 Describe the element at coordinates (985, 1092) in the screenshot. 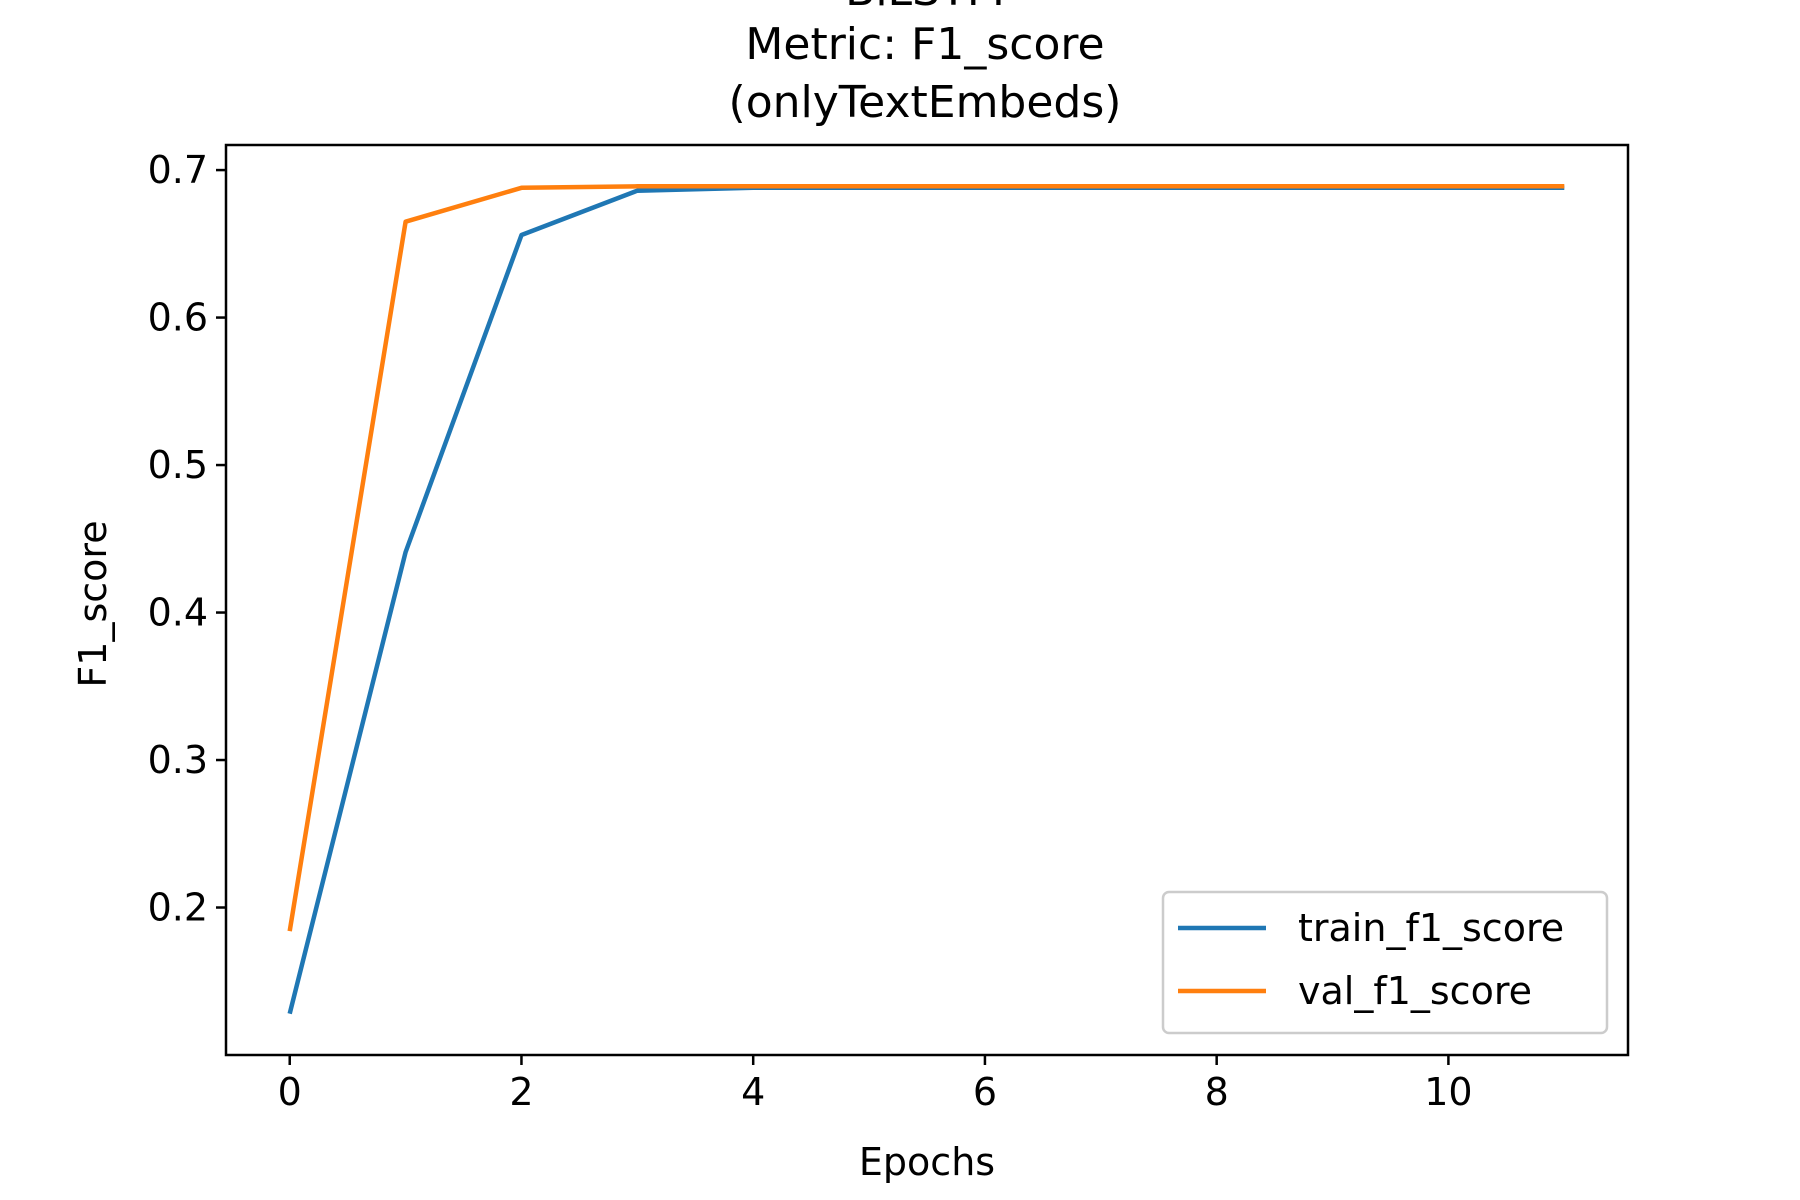

I see `x-tick-label: 6` at that location.